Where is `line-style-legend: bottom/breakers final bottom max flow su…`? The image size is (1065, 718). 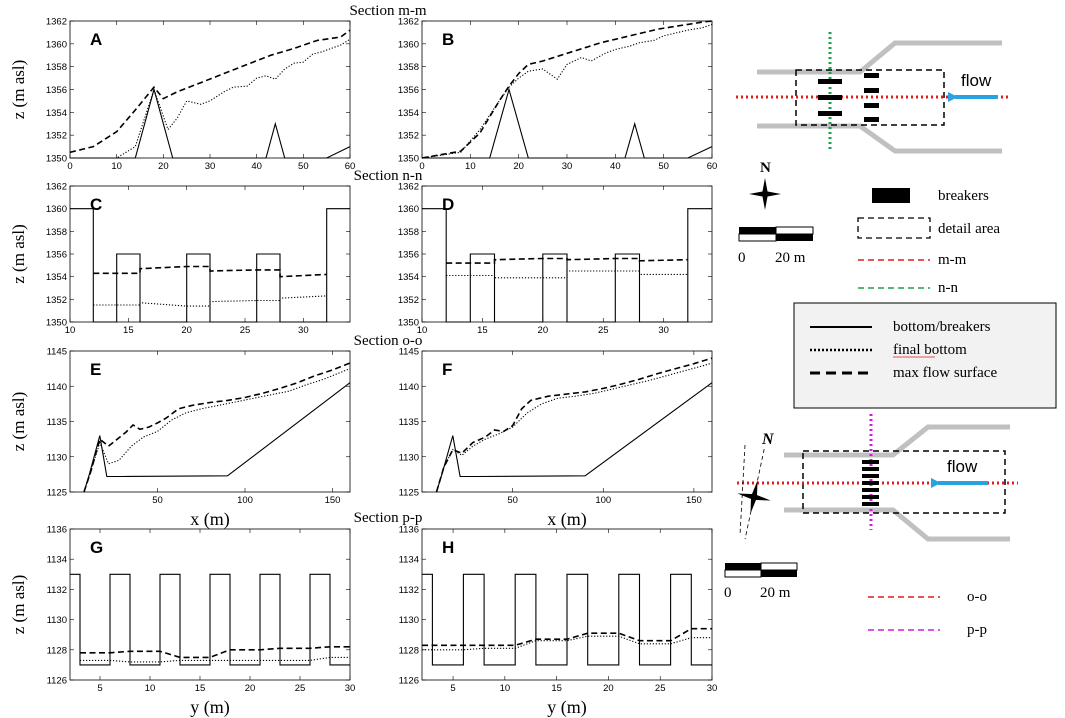
line-style-legend: bottom/breakers final bottom max flow su… is located at coordinates (925, 355).